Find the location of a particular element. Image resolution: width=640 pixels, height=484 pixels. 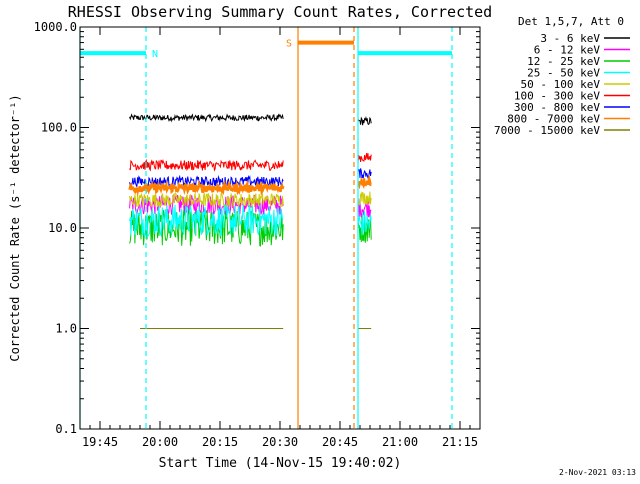

legend-label-8: 7000 - 15000 keV is located at coordinates (547, 130).